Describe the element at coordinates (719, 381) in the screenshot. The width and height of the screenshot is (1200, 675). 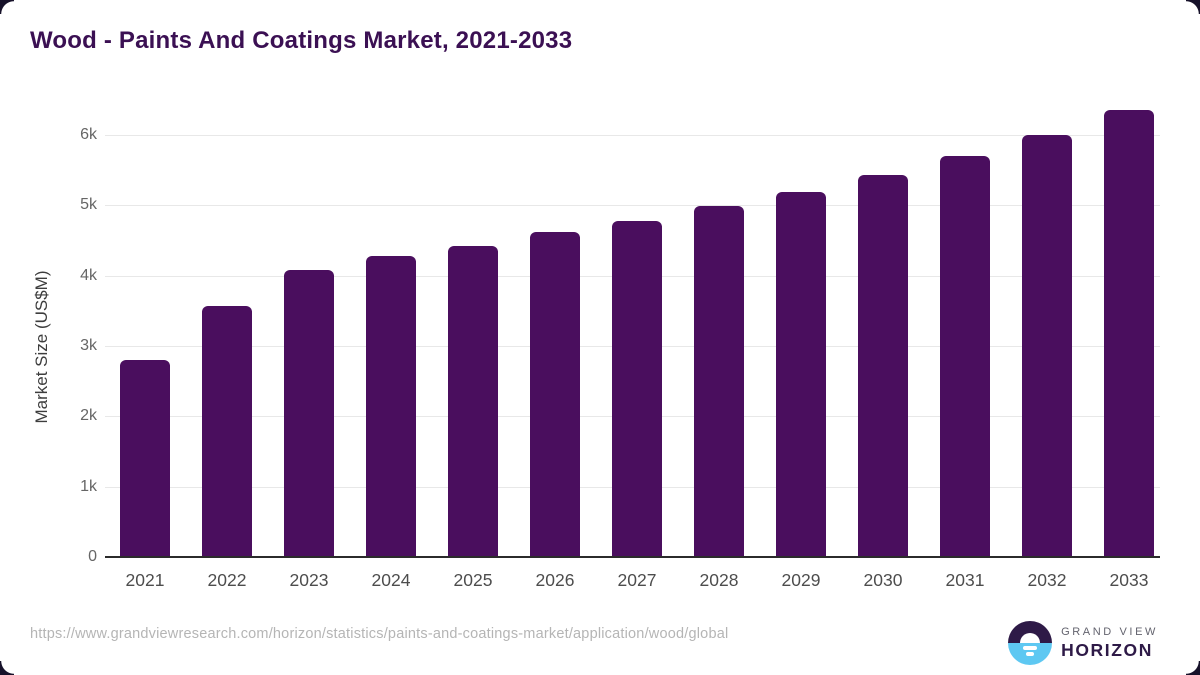
I see `bar-2028` at that location.